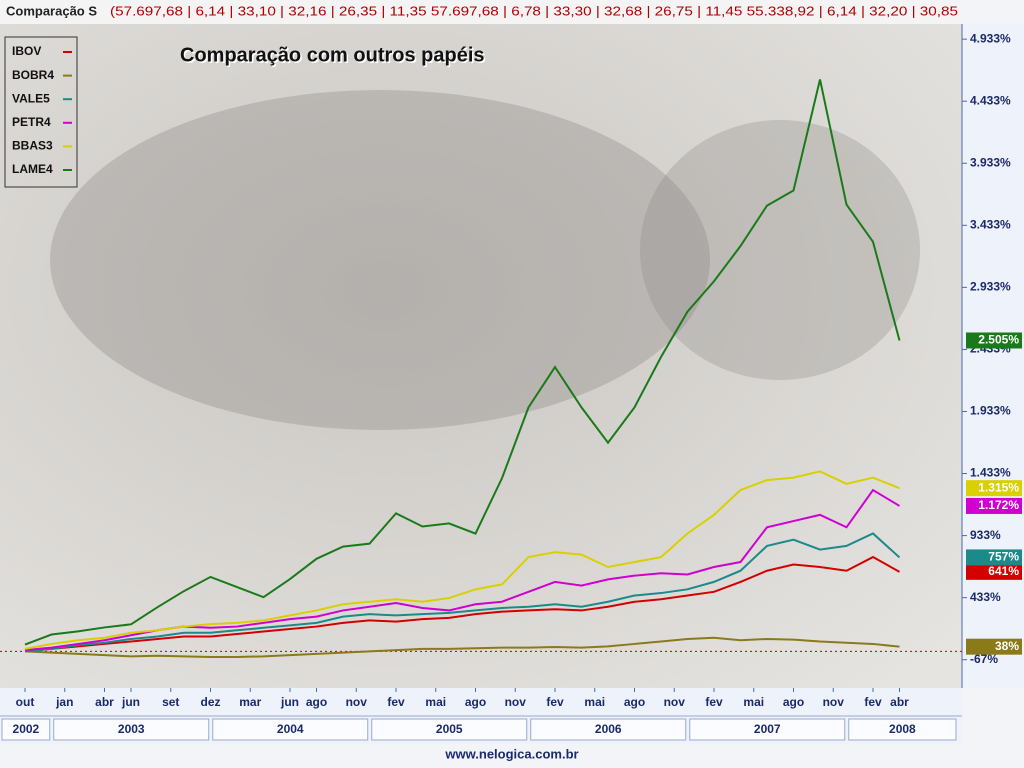  What do you see at coordinates (998, 340) in the screenshot?
I see `end-label: 2.505%` at bounding box center [998, 340].